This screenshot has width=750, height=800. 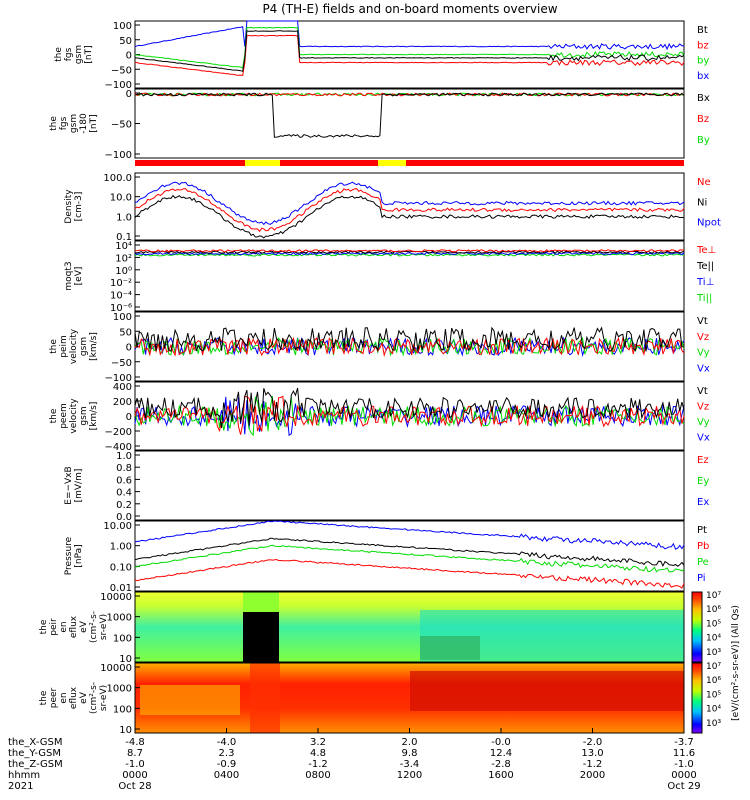 What do you see at coordinates (118, 447) in the screenshot?
I see `y-tick-label: −400` at bounding box center [118, 447].